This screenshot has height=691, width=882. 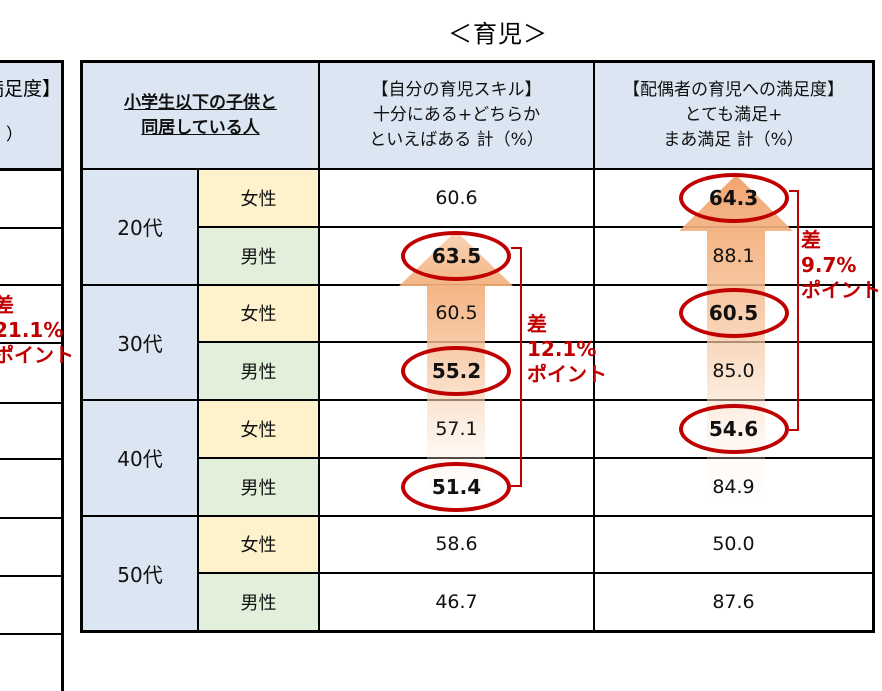 I want to click on skill-value: 60.6, so click(x=456, y=198).